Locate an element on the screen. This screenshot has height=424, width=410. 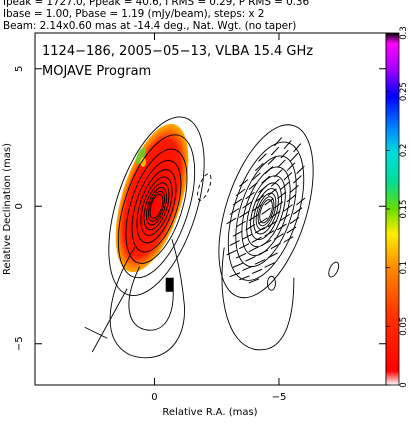
polarization-vectors is located at coordinates (266, 210).